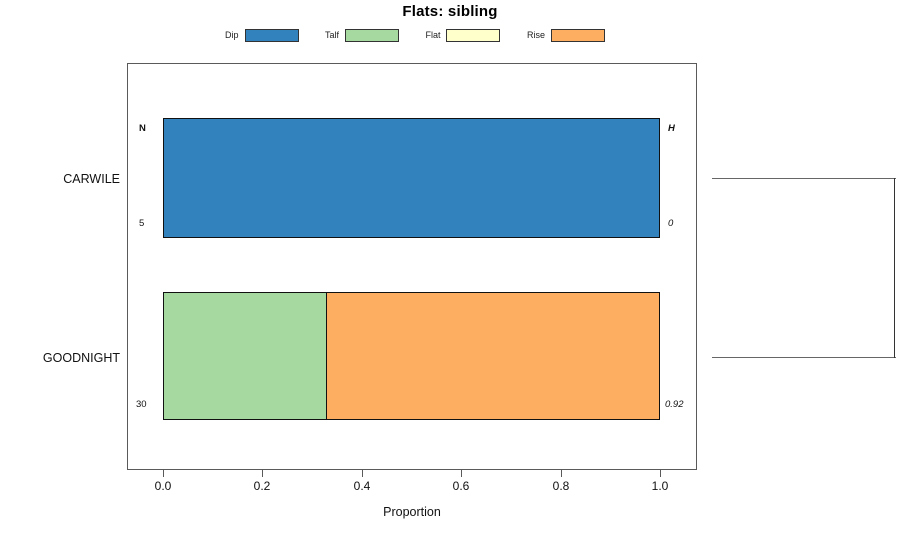 The height and width of the screenshot is (540, 900). What do you see at coordinates (142, 128) in the screenshot?
I see `bar-corner-carwile-top-left: N` at bounding box center [142, 128].